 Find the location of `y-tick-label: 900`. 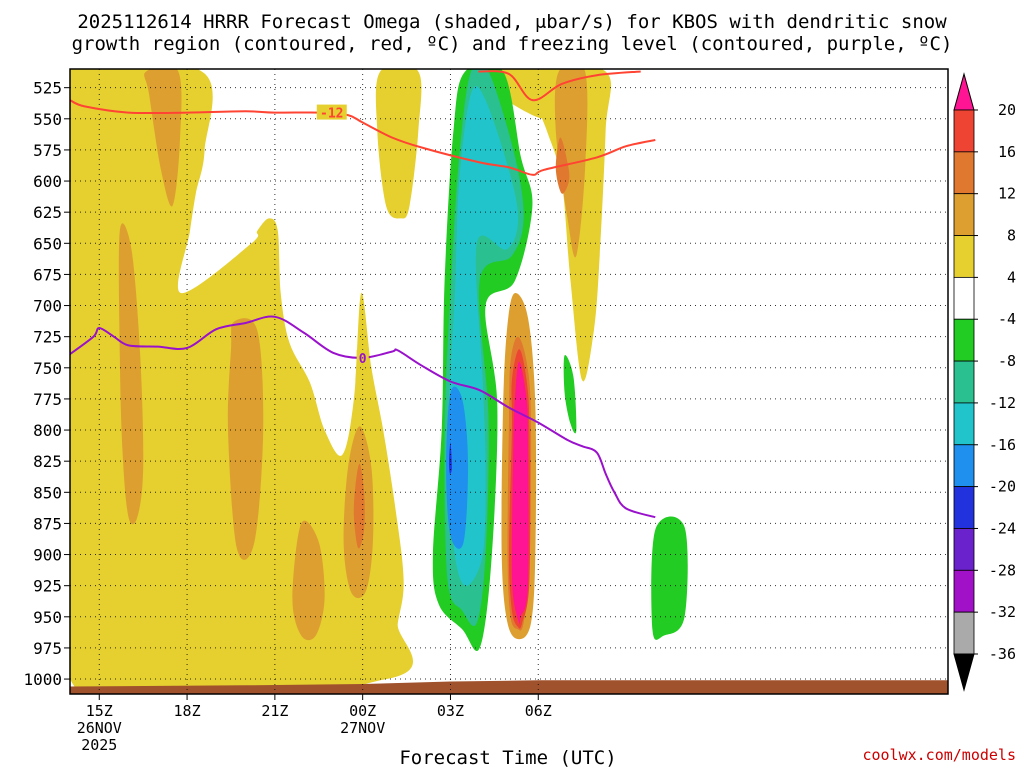

y-tick-label: 900 is located at coordinates (47, 555).